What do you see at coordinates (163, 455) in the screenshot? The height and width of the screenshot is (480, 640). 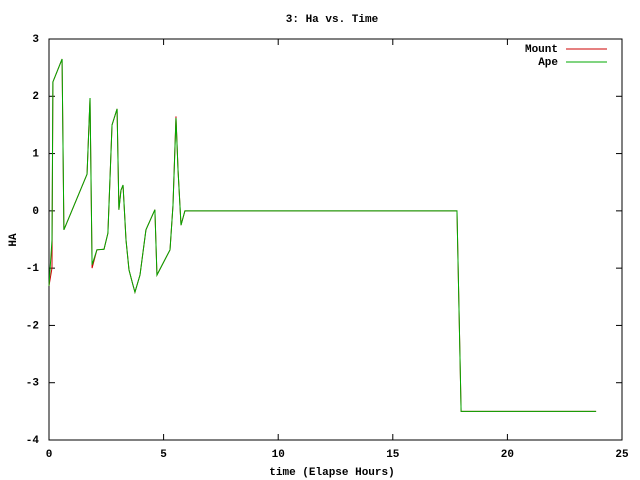 I see `x-tick-label: 5` at bounding box center [163, 455].